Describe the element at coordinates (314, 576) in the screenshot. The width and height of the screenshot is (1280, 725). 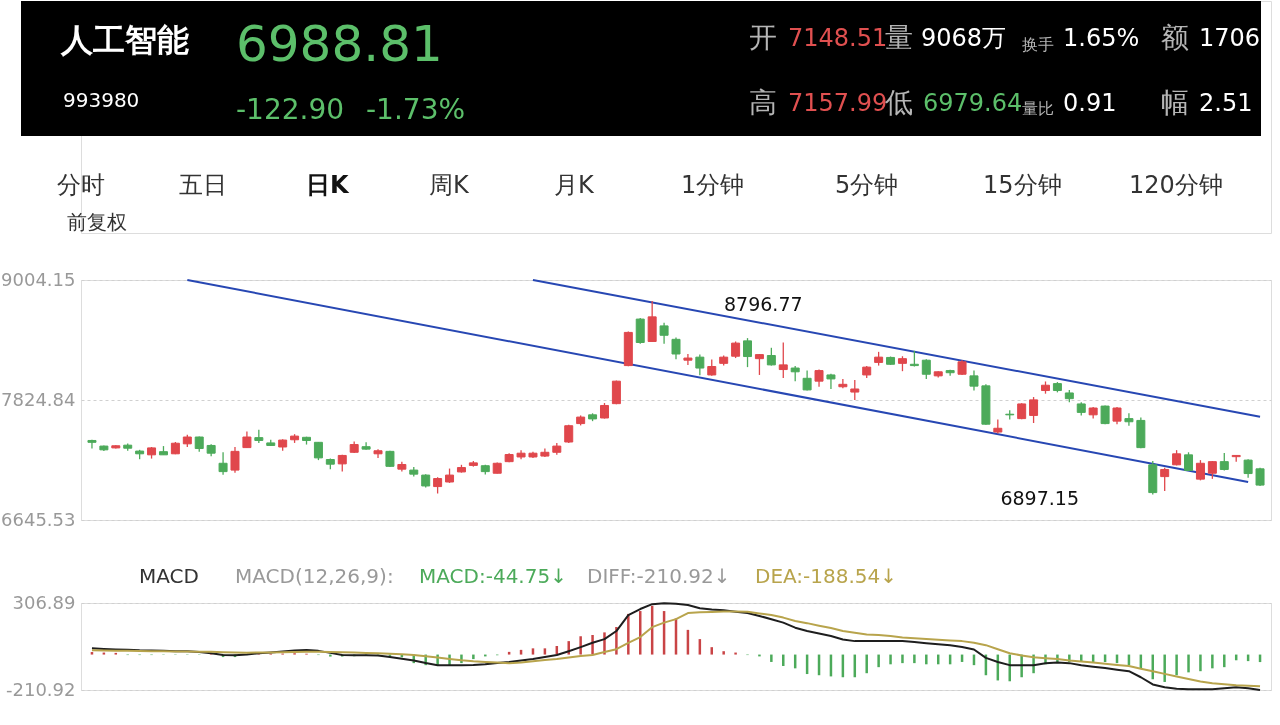
I see `chart-subtitle: MACD(12,26,9):` at that location.